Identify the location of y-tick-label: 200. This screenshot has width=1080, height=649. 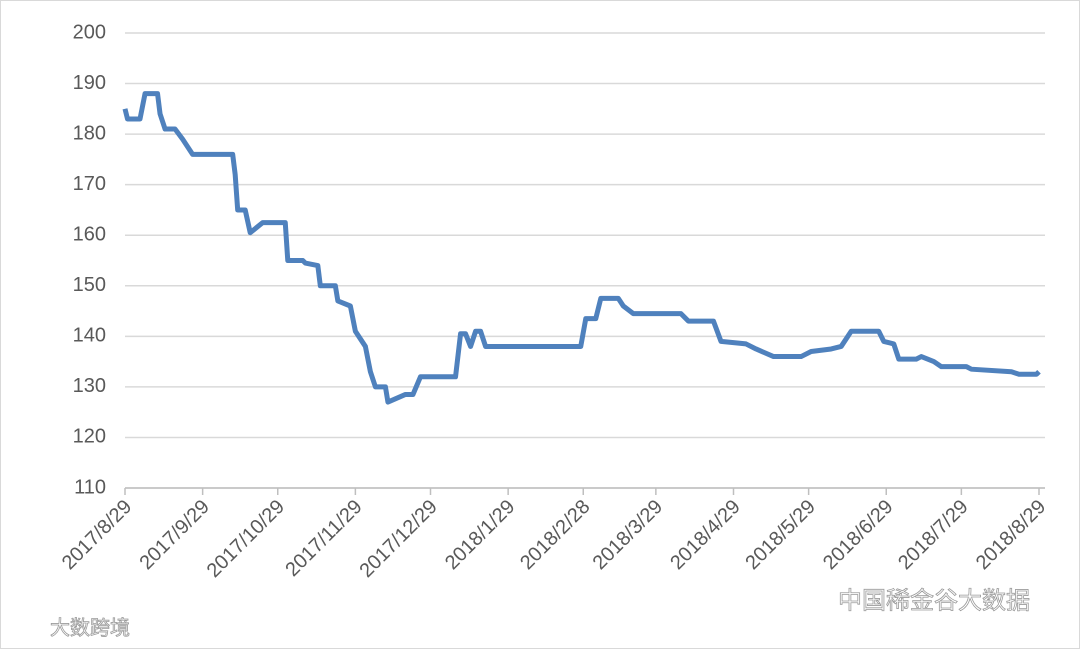
(89, 32).